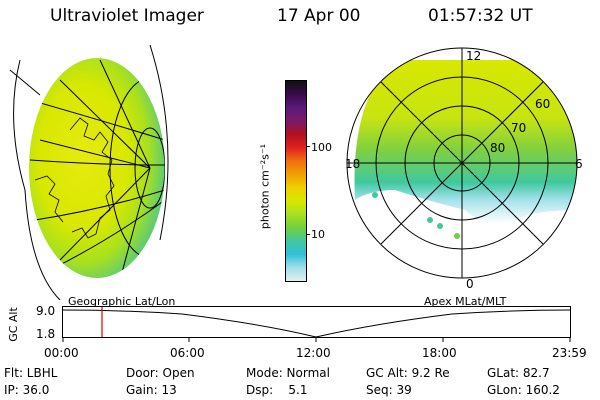 This screenshot has width=600, height=400. Describe the element at coordinates (313, 353) in the screenshot. I see `timeline-x-tick-1200: 12:00` at that location.